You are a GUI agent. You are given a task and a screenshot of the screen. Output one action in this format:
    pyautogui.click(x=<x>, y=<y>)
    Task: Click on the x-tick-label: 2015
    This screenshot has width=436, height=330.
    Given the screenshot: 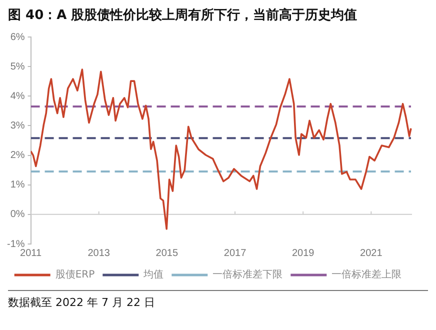 What is the action you would take?
    pyautogui.click(x=167, y=253)
    